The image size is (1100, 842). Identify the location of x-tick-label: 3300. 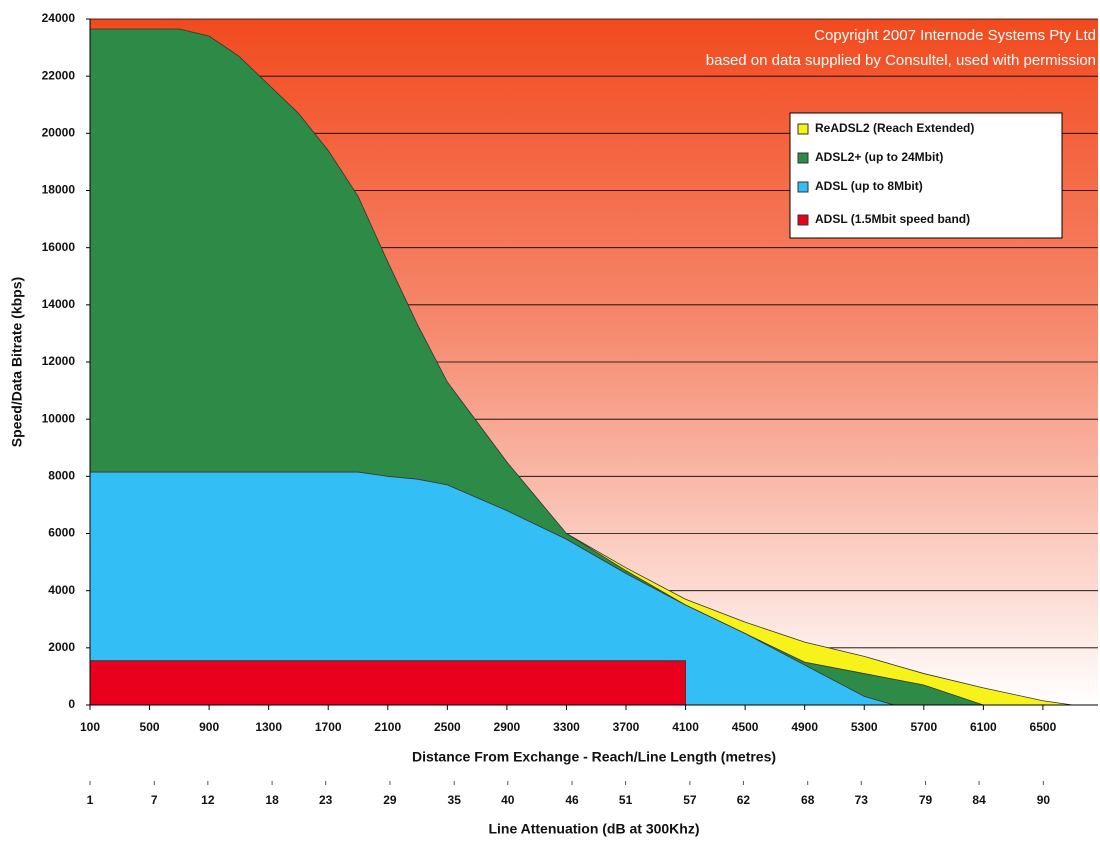
(566, 727).